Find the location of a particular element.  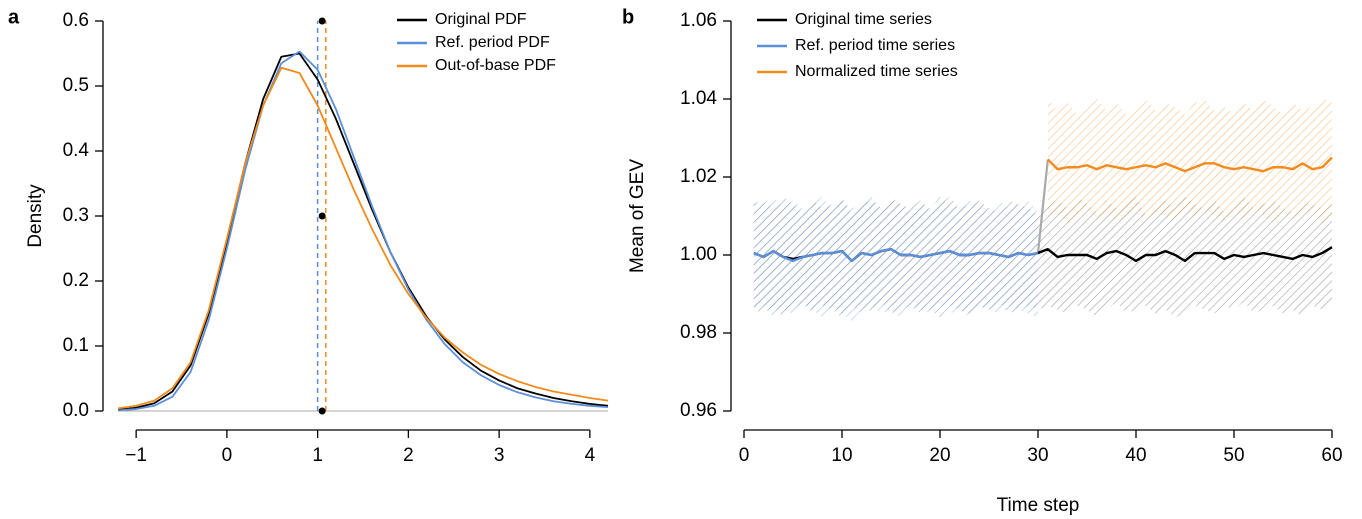

y-tick-label: 1.02 is located at coordinates (698, 176).